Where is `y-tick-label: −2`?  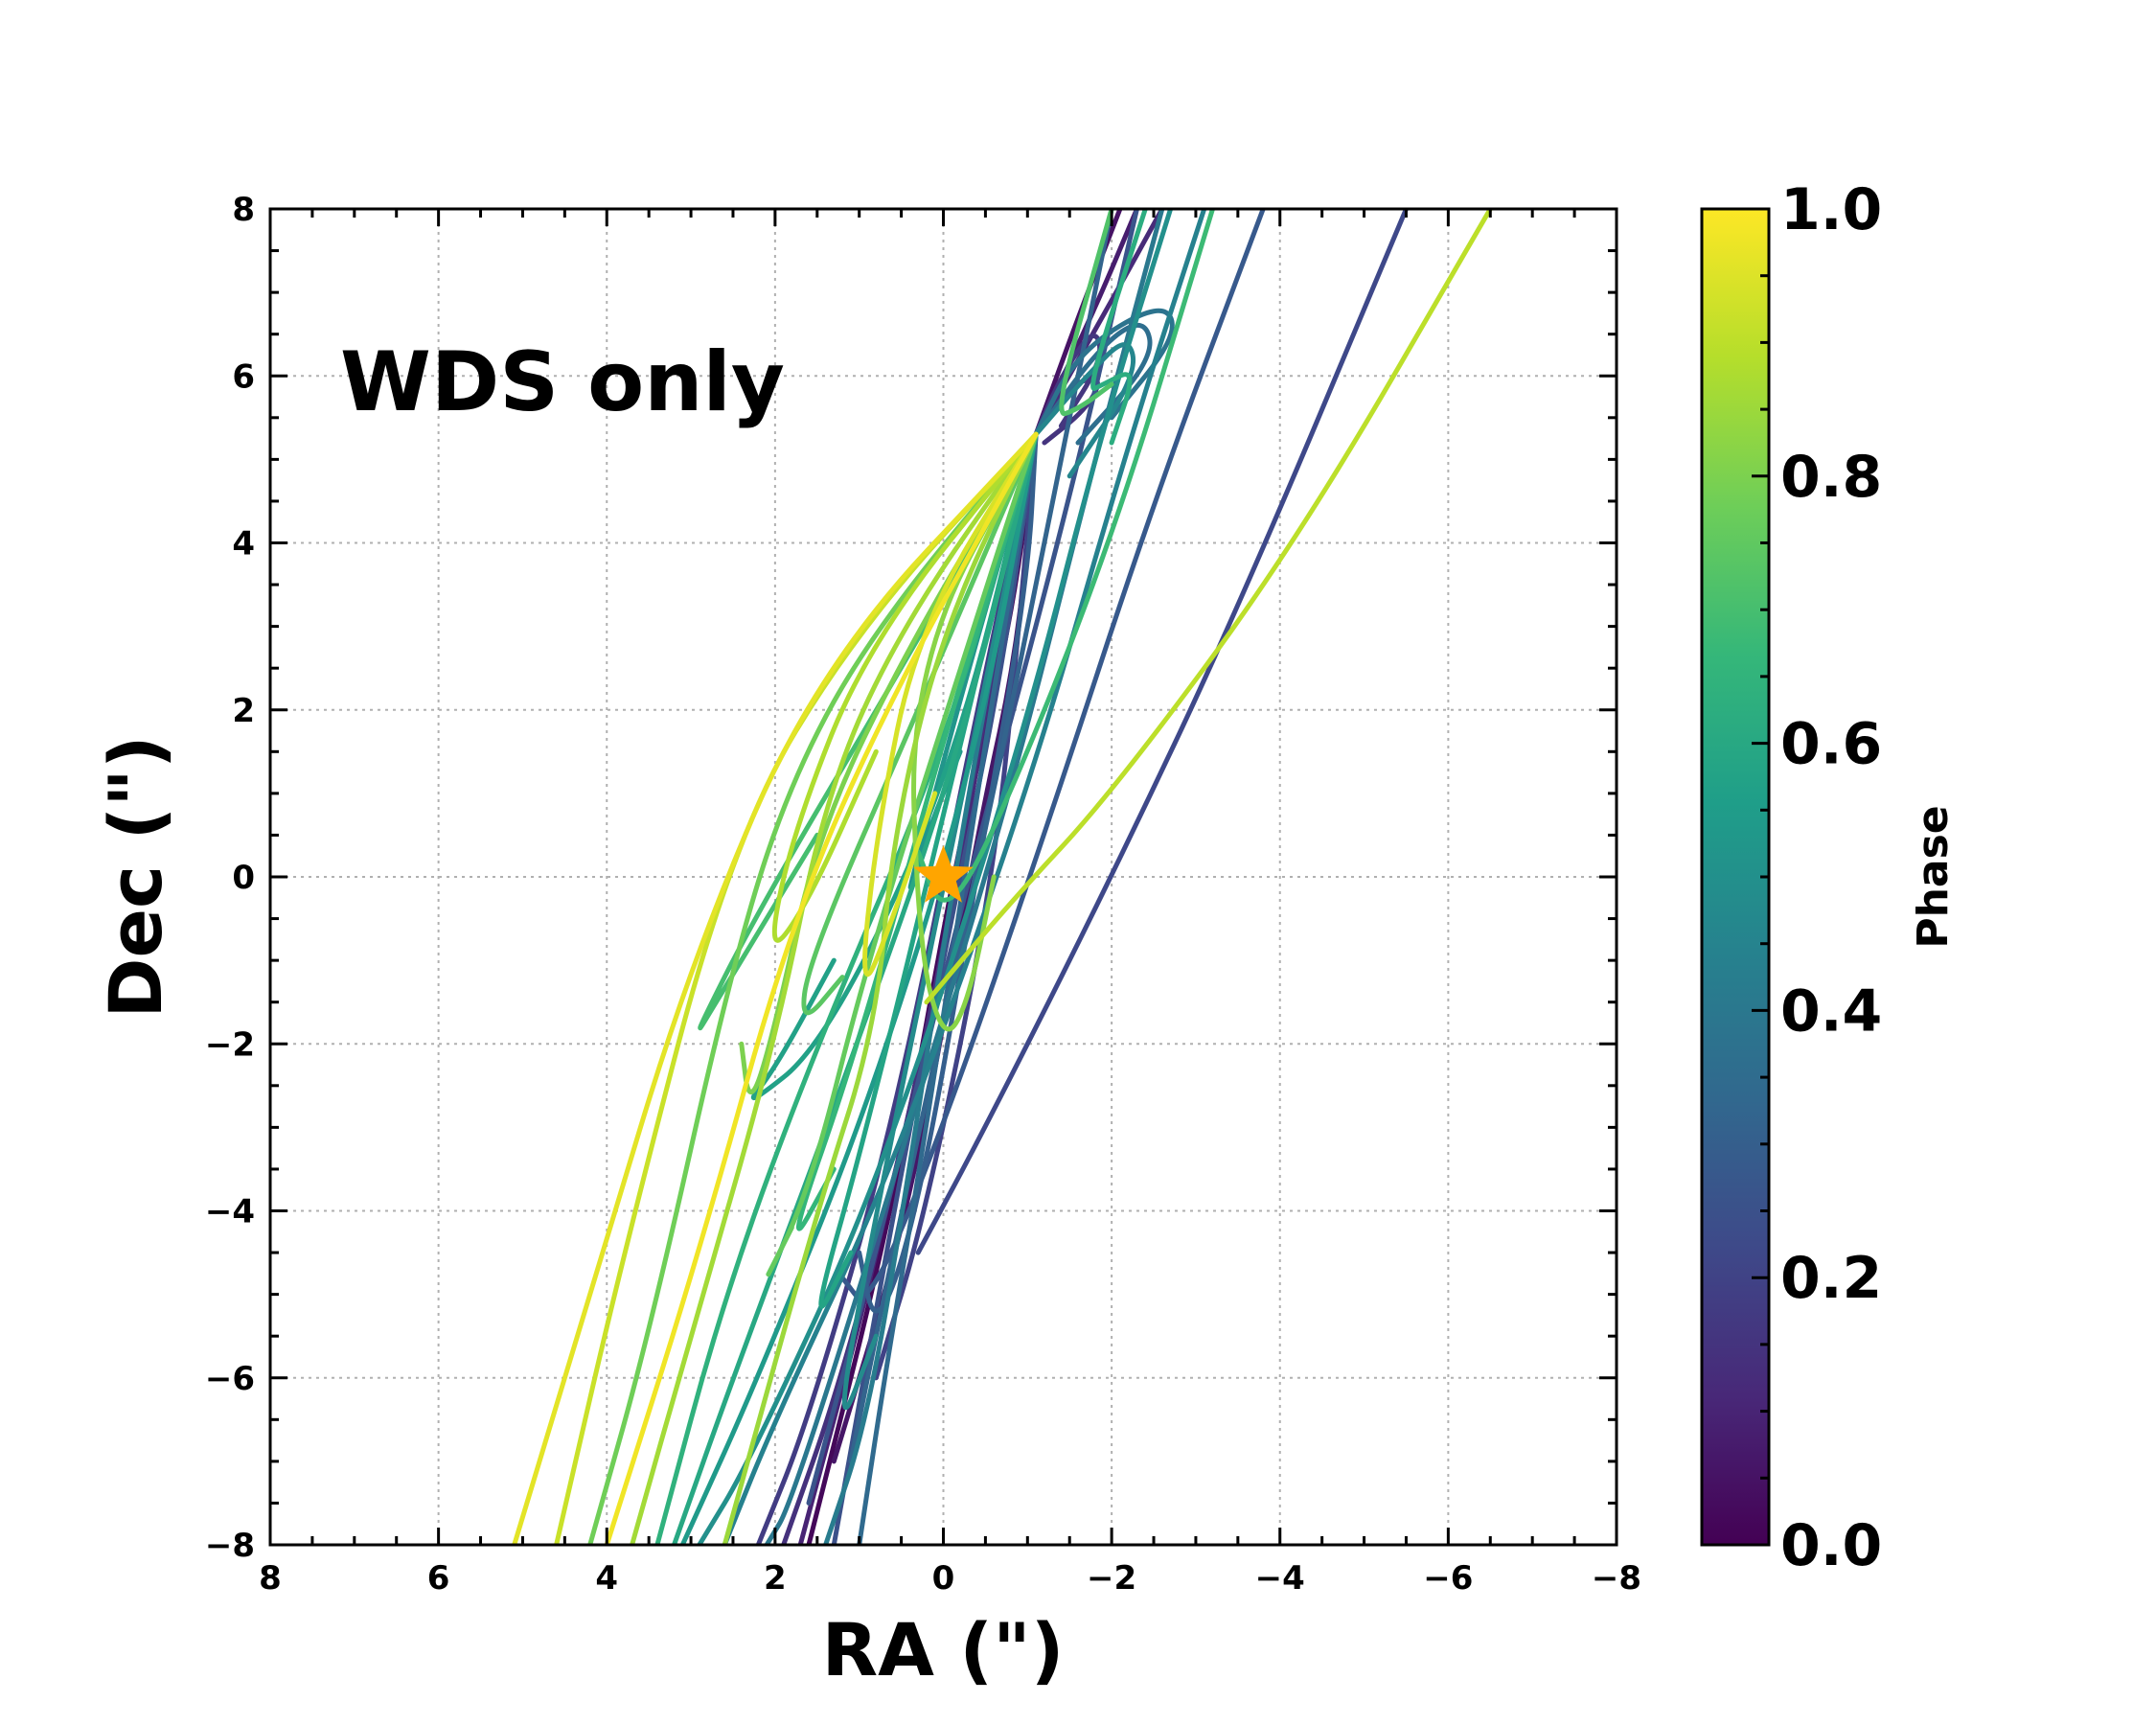
y-tick-label: −2 is located at coordinates (230, 1044).